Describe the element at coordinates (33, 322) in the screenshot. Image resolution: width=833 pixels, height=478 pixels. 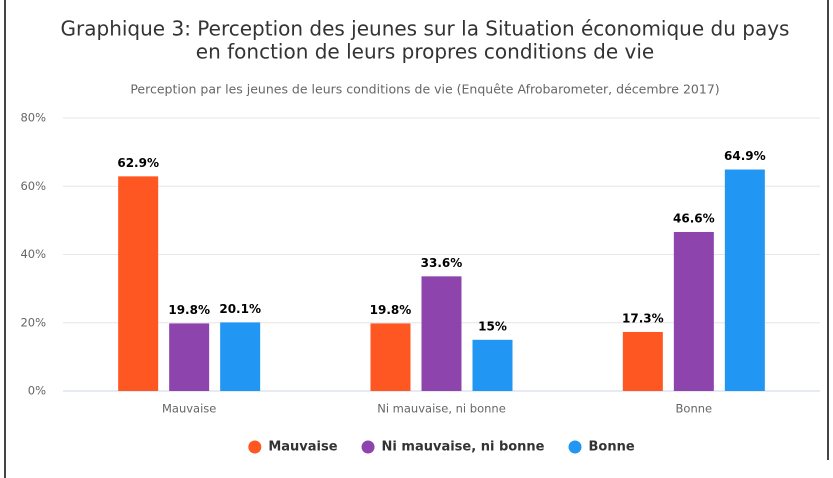
I see `y-tick-label: 20%` at that location.